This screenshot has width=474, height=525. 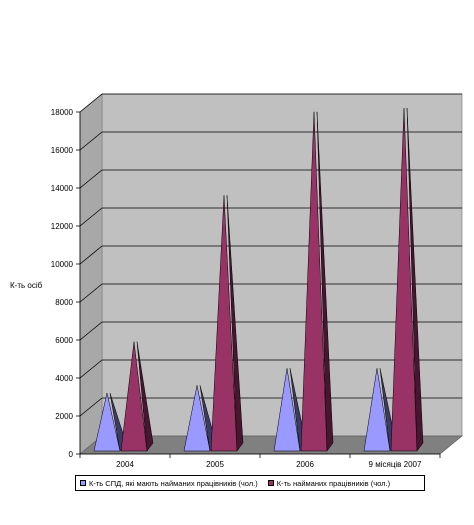 What do you see at coordinates (62, 150) in the screenshot?
I see `y-tick-label: 16000` at bounding box center [62, 150].